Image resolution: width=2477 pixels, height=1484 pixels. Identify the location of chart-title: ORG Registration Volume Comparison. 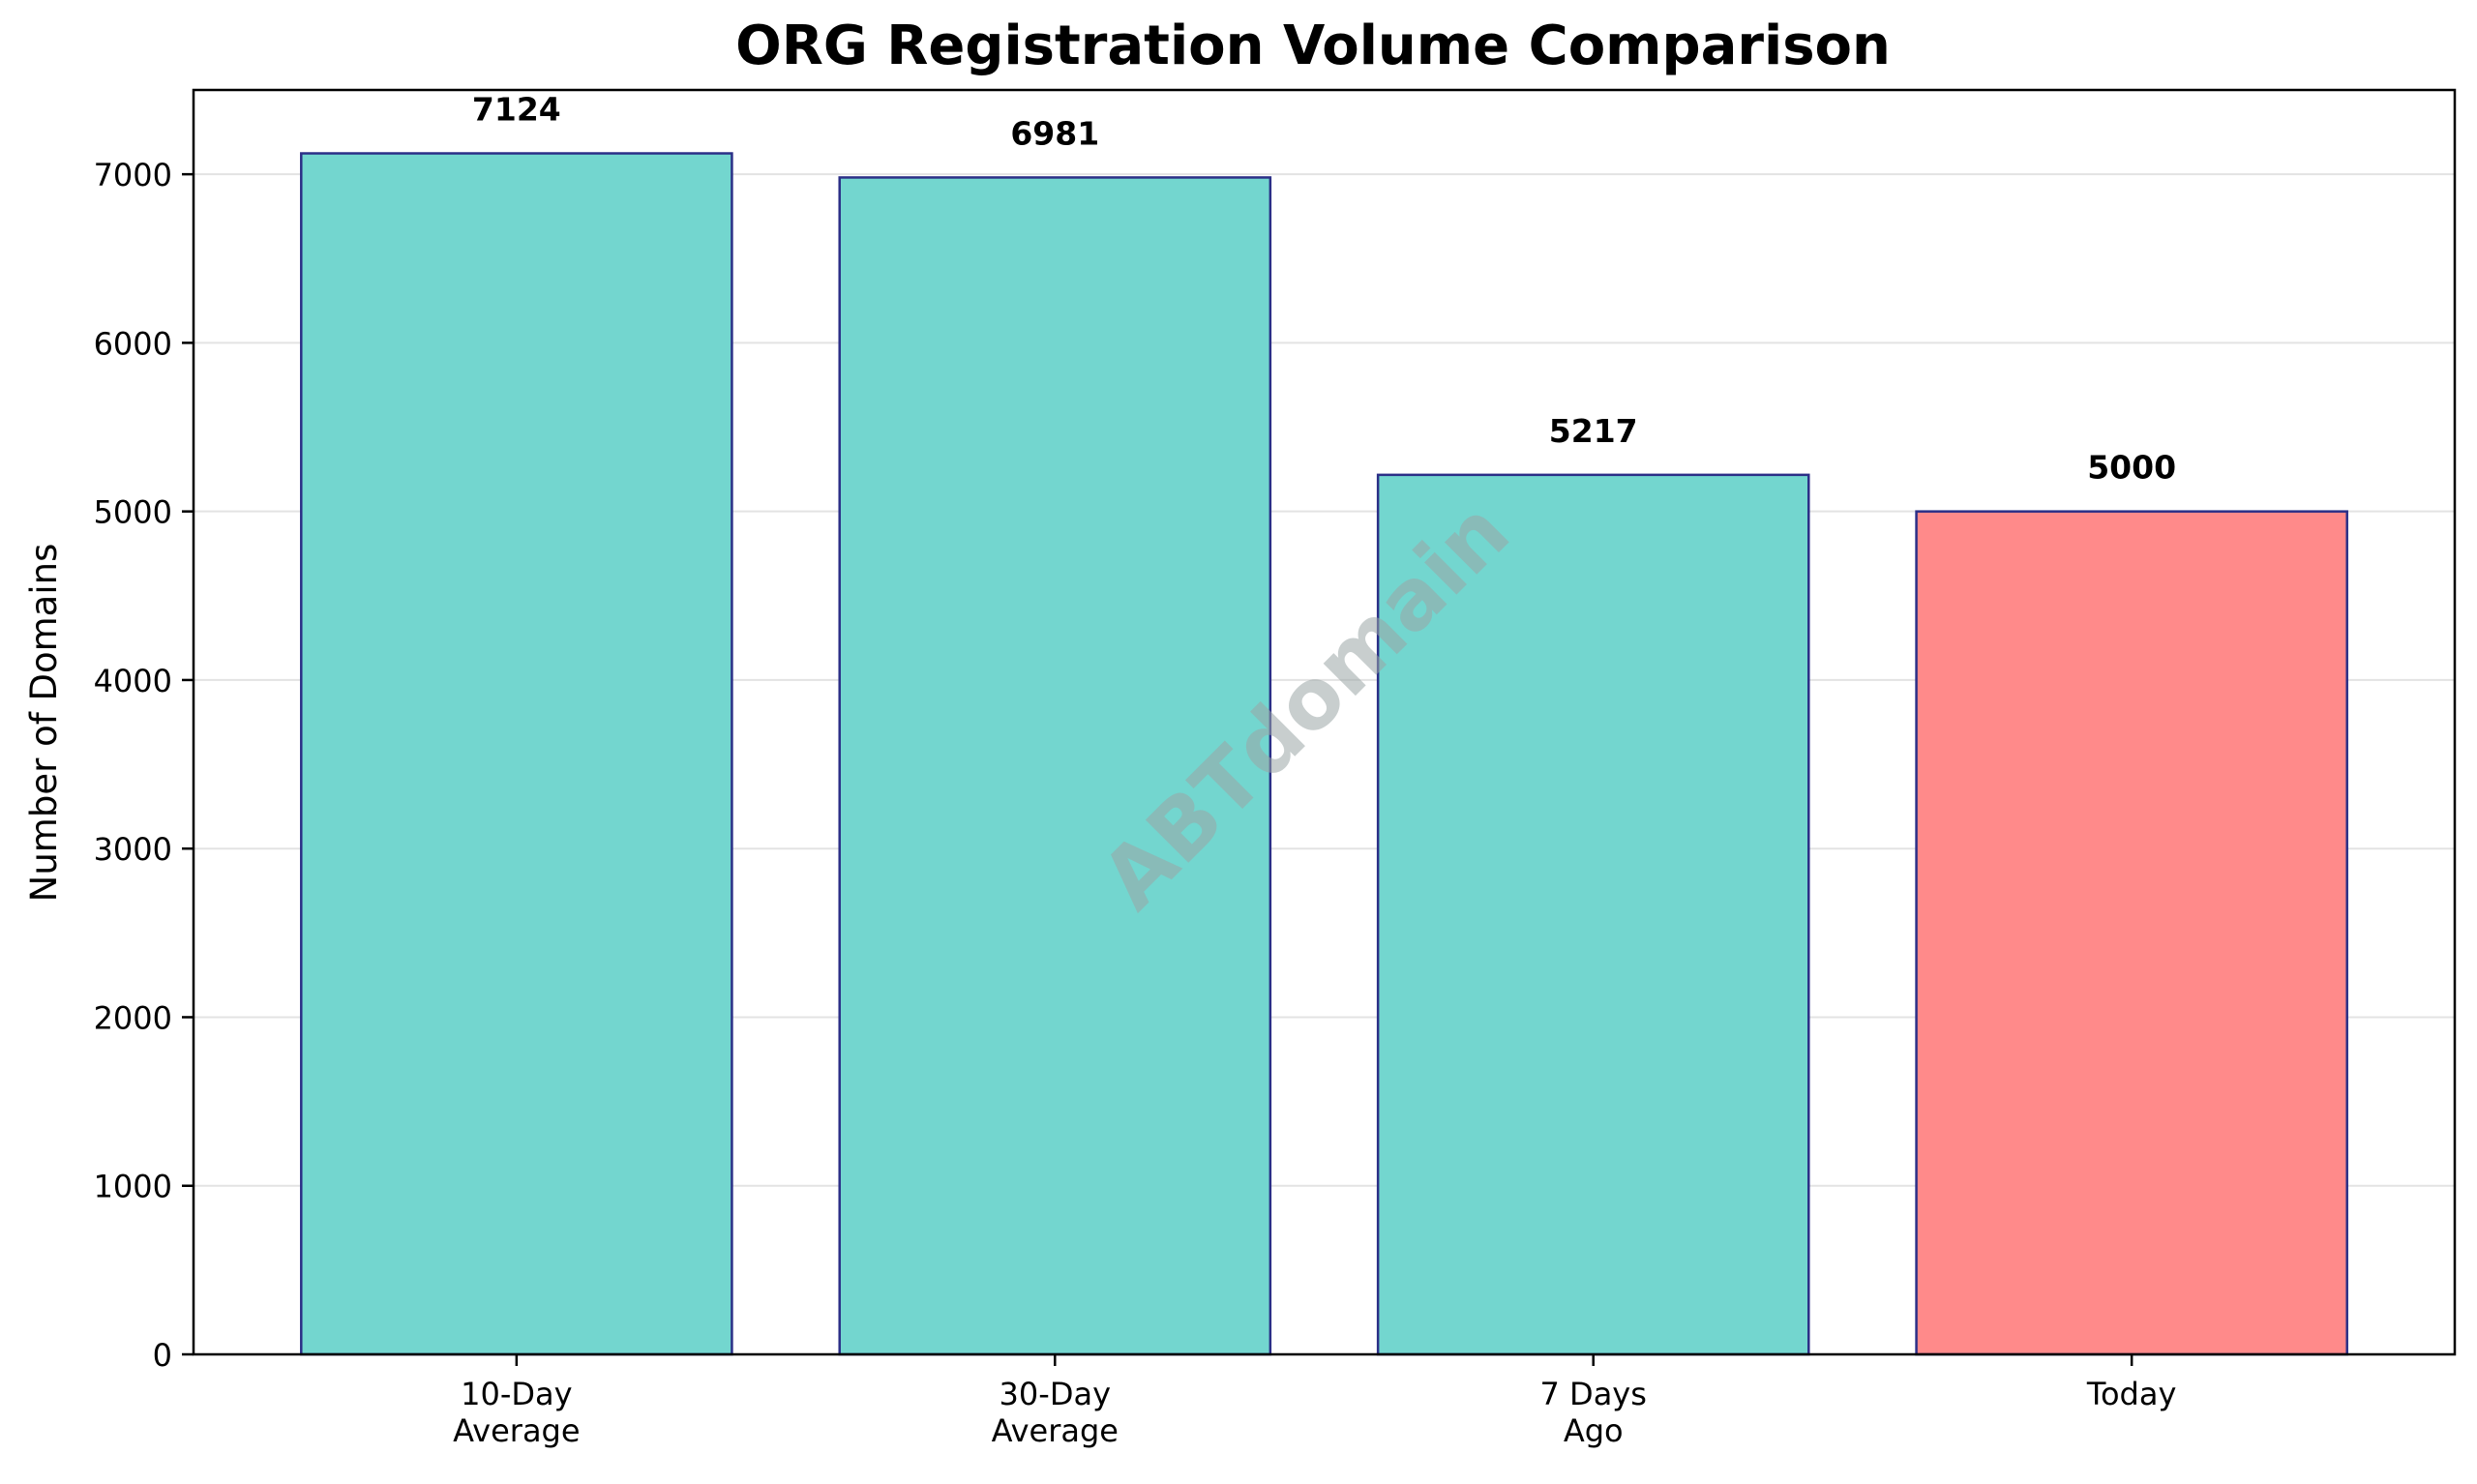
(1313, 46).